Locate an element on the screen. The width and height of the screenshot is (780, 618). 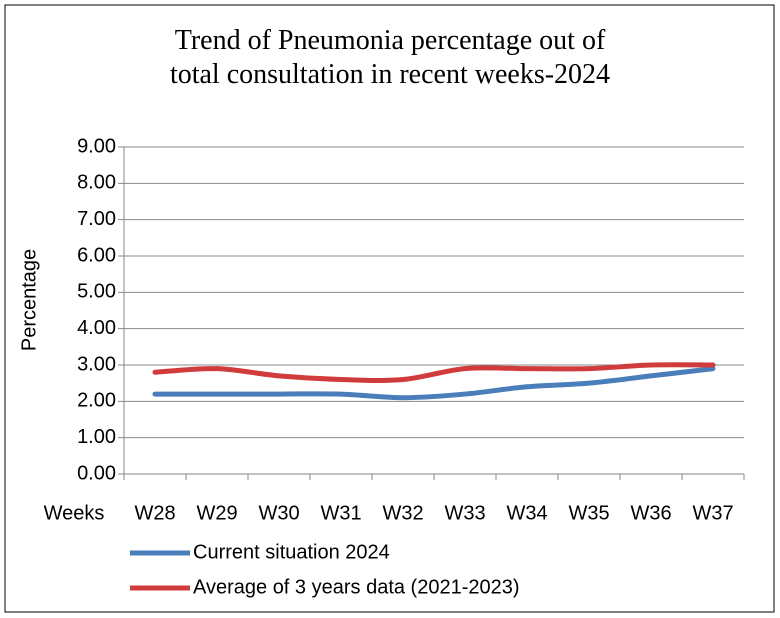
y-tick-label: 9.00 is located at coordinates (96, 146).